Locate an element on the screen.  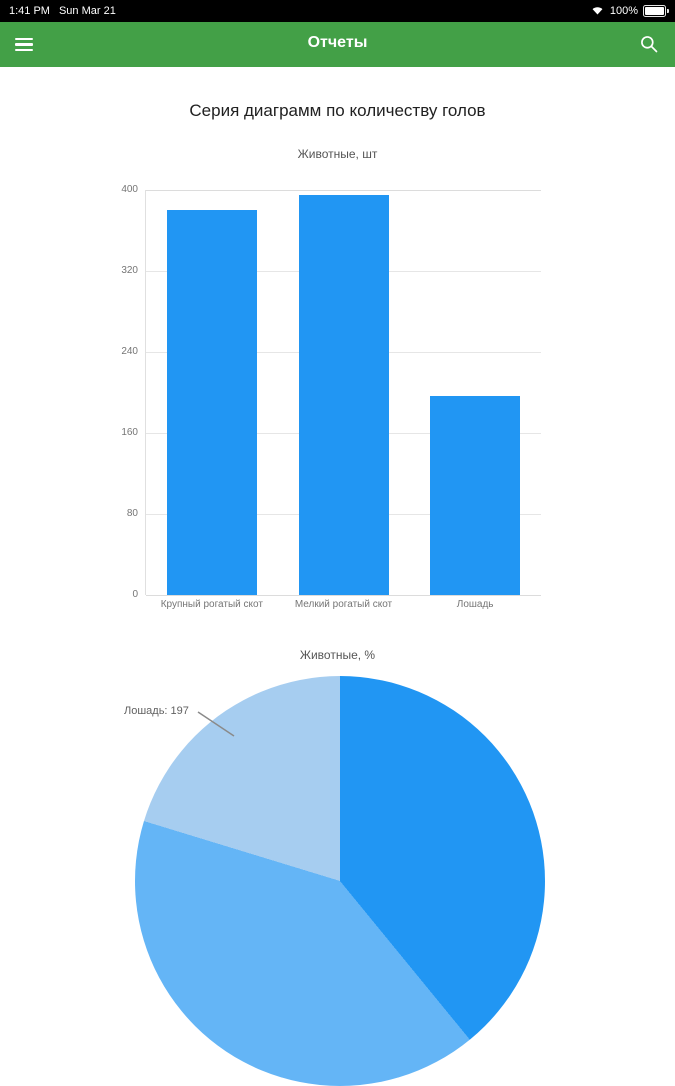
battery-percent: 100% is located at coordinates (623, 11).